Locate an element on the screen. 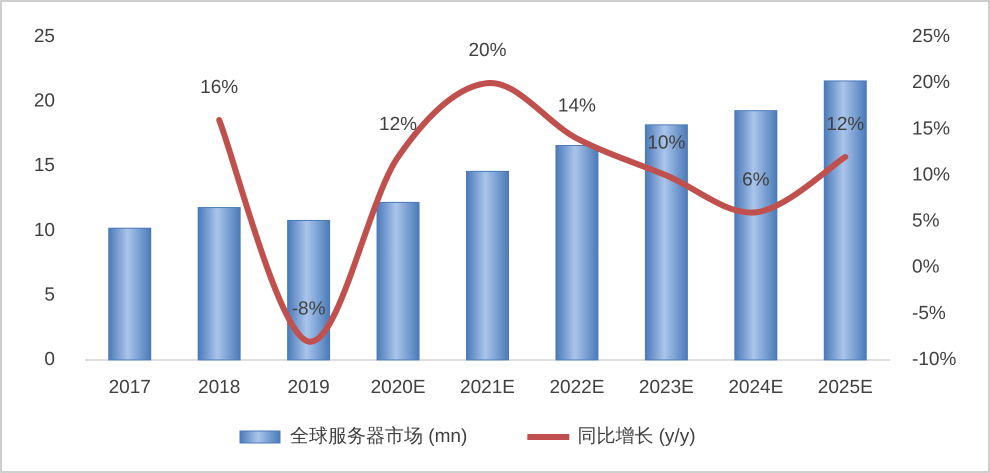 This screenshot has width=990, height=473. legend-label: 同比增长 (y/y) is located at coordinates (636, 437).